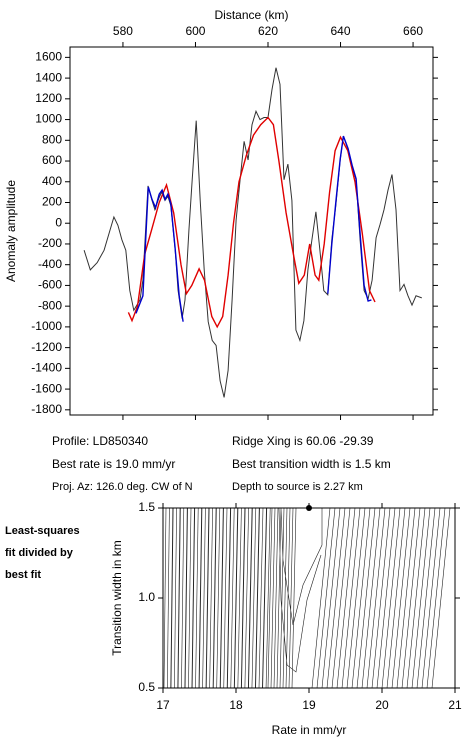 This screenshot has width=467, height=750. Describe the element at coordinates (146, 687) in the screenshot. I see `y-tick-label: 0.5` at that location.